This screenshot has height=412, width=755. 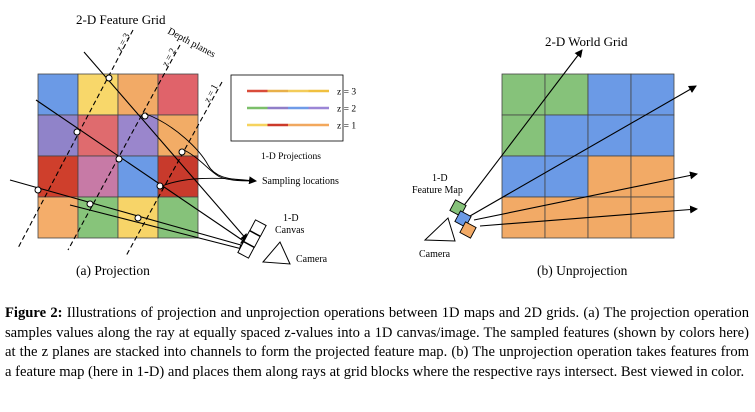 What do you see at coordinates (586, 41) in the screenshot?
I see `world-grid-title: 2-D World Grid` at bounding box center [586, 41].